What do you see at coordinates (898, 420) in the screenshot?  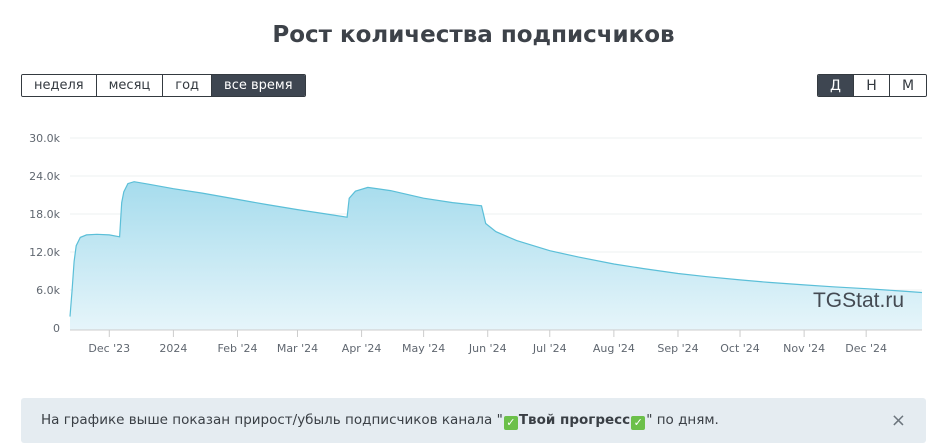 I see `close-icon: ×` at bounding box center [898, 420].